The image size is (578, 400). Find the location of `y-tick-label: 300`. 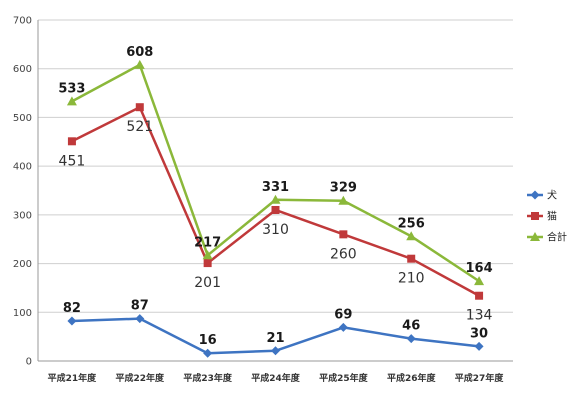

y-tick-label: 300 is located at coordinates (22, 215).